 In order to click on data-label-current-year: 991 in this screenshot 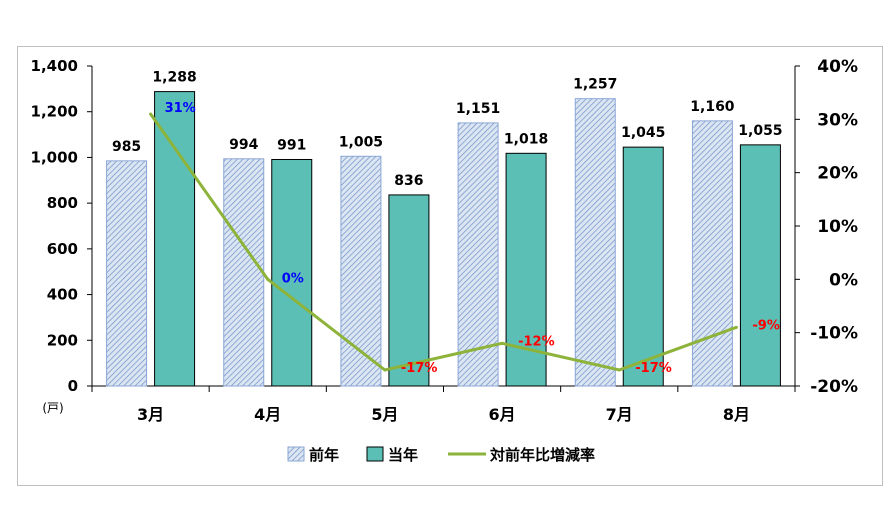, I will do `click(291, 145)`.